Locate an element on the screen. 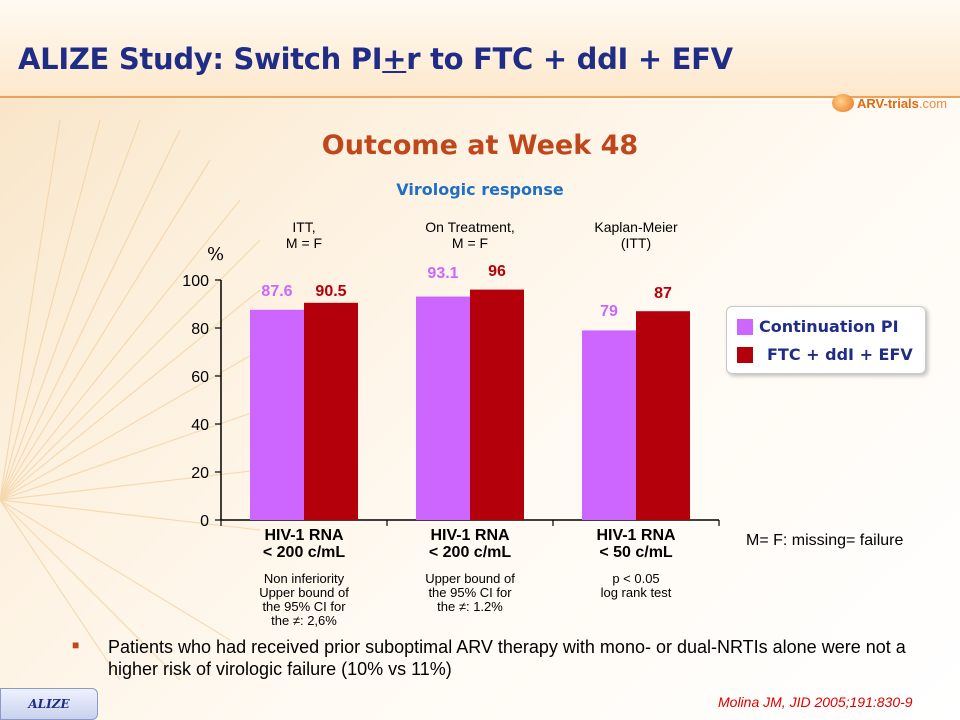 The image size is (960, 720). data-label: 96 is located at coordinates (497, 271).